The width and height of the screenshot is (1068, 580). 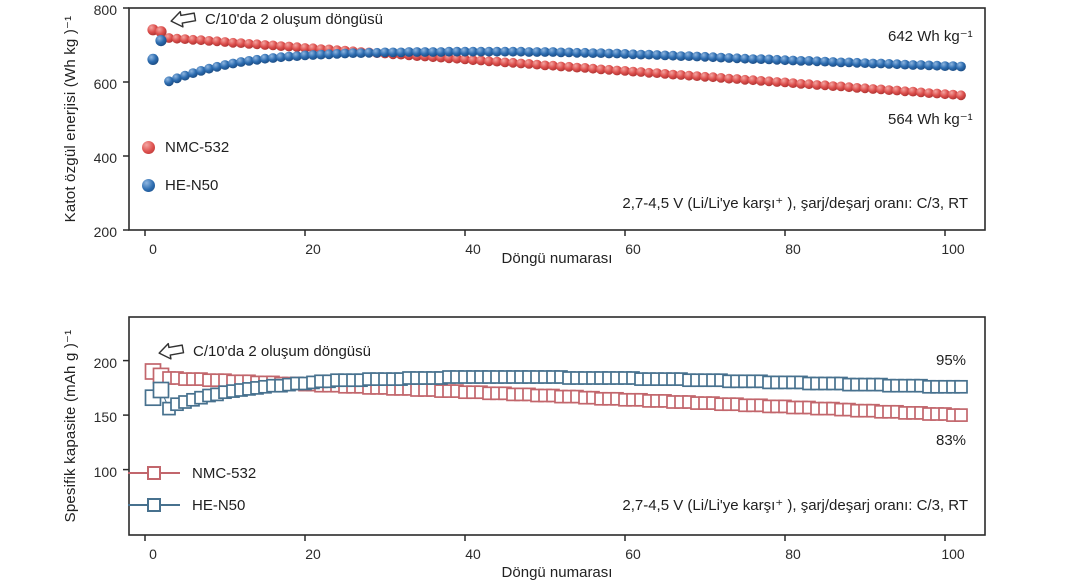 I want to click on y-tick-label: 800, so click(x=105, y=10).